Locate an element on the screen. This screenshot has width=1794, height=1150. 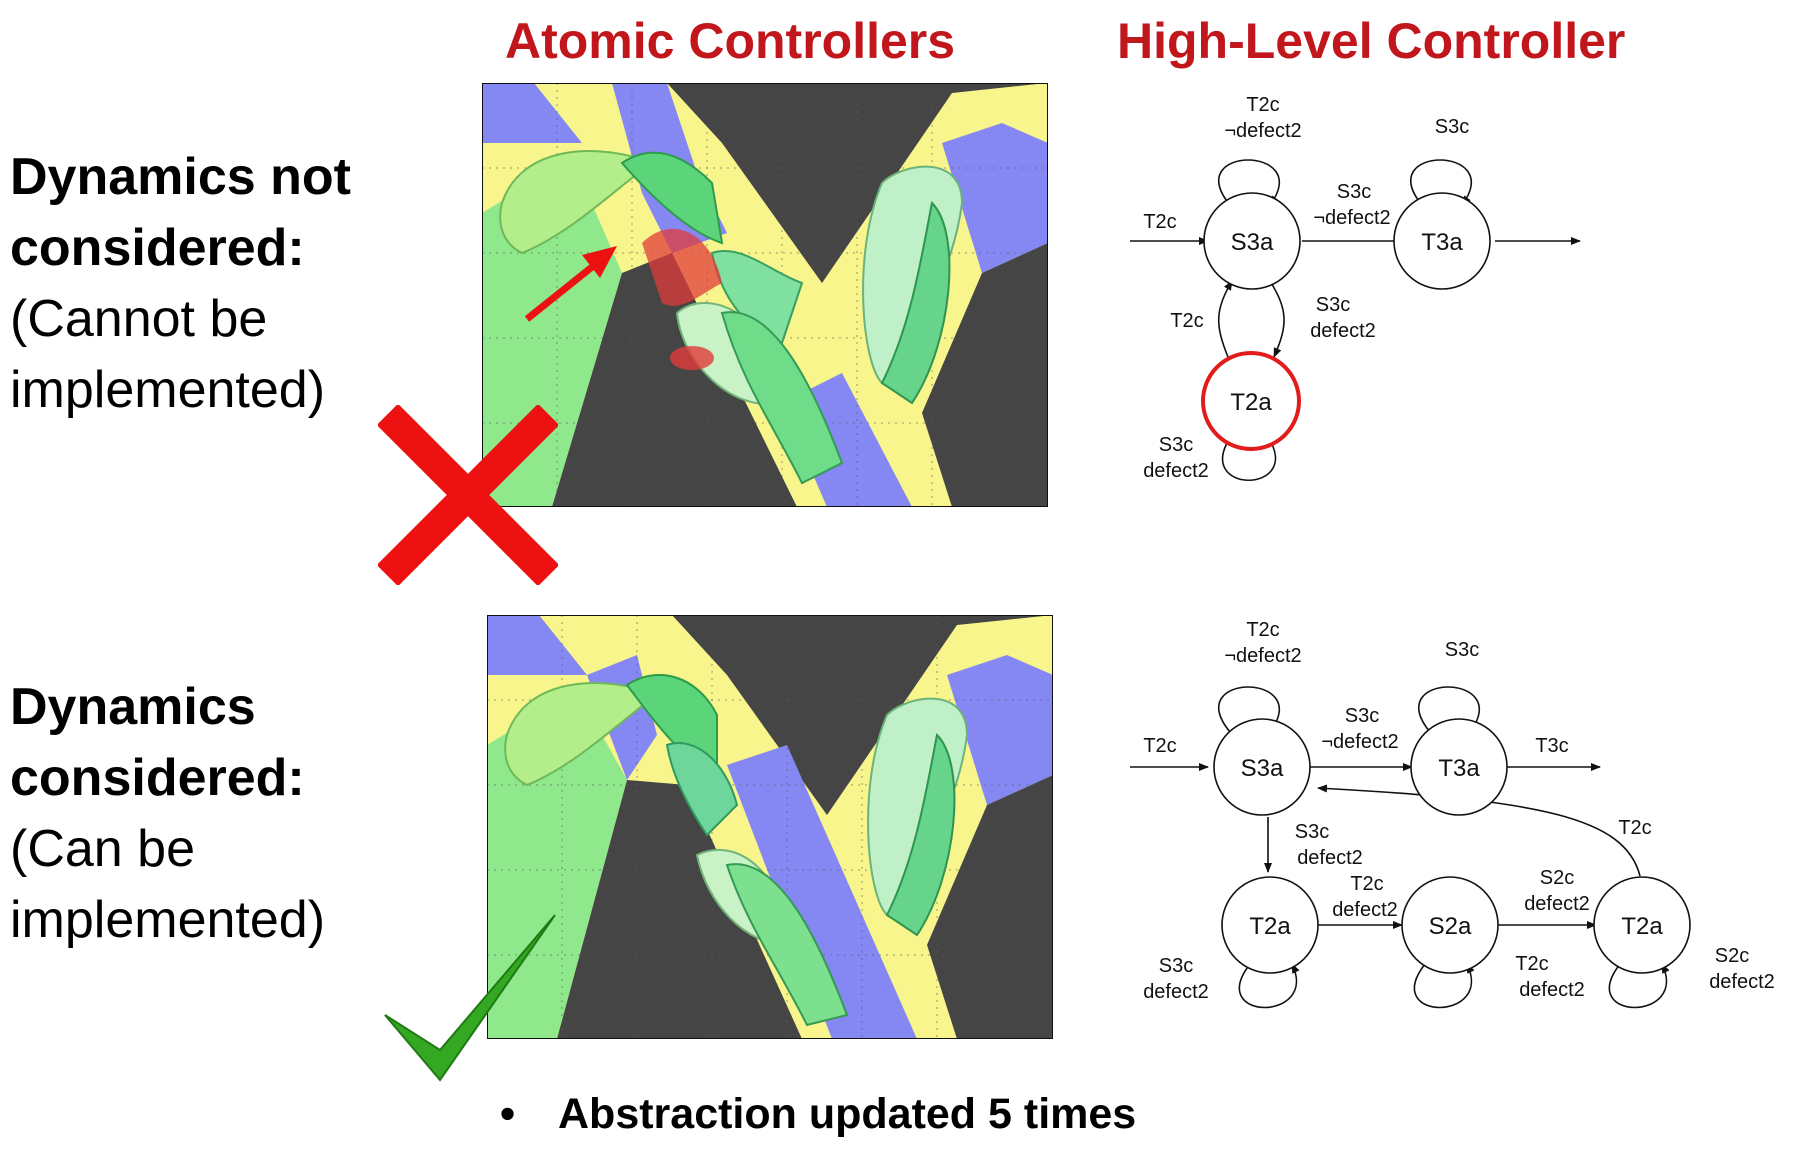
edge-t2a-s3a is located at coordinates (1225, 319).